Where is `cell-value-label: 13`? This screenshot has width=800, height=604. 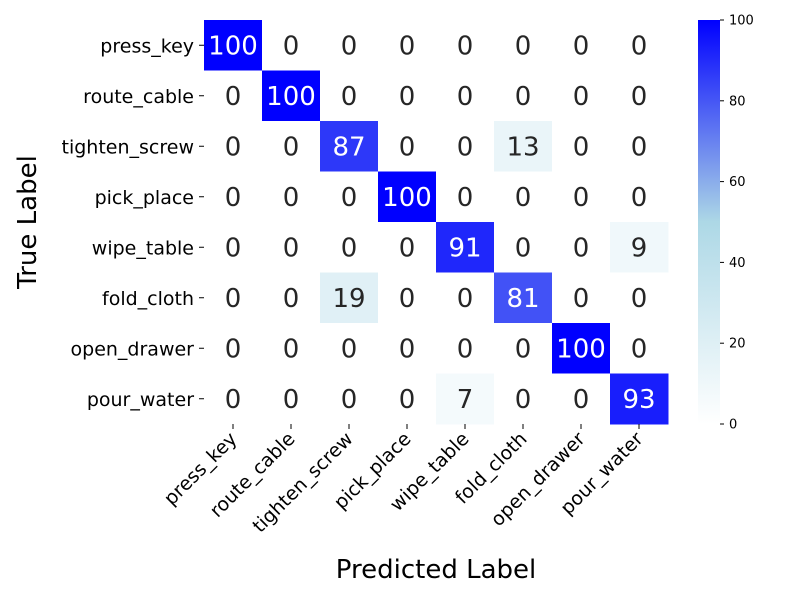
cell-value-label: 13 is located at coordinates (522, 147).